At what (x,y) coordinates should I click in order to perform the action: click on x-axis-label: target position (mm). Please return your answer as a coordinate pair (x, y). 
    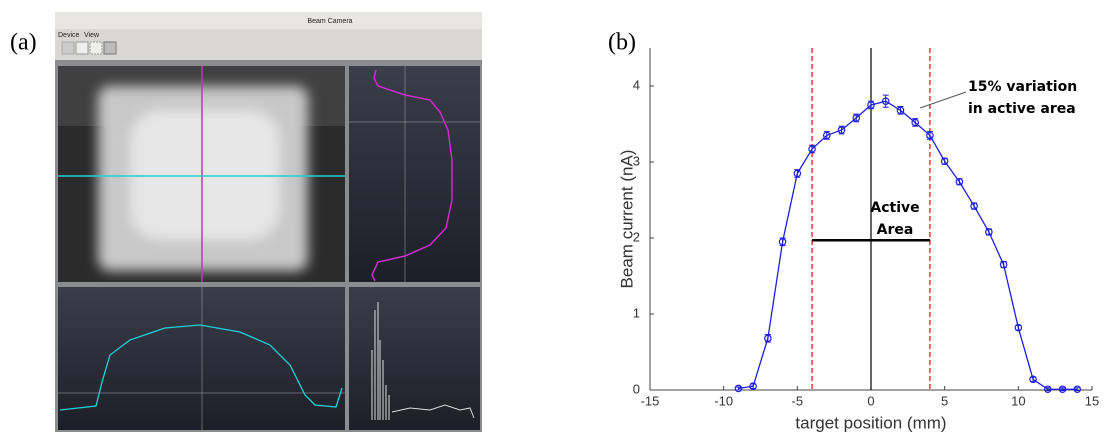
    Looking at the image, I should click on (870, 422).